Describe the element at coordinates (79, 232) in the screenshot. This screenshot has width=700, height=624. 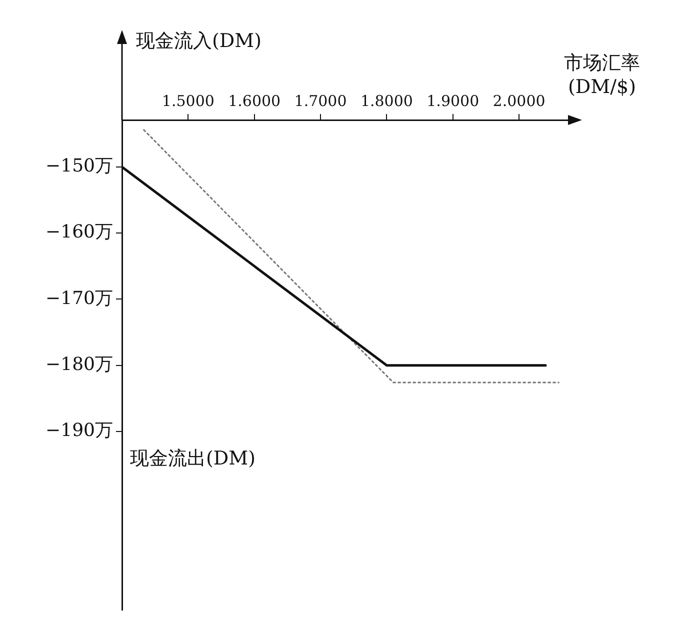
I see `y-tick-label: −160万` at that location.